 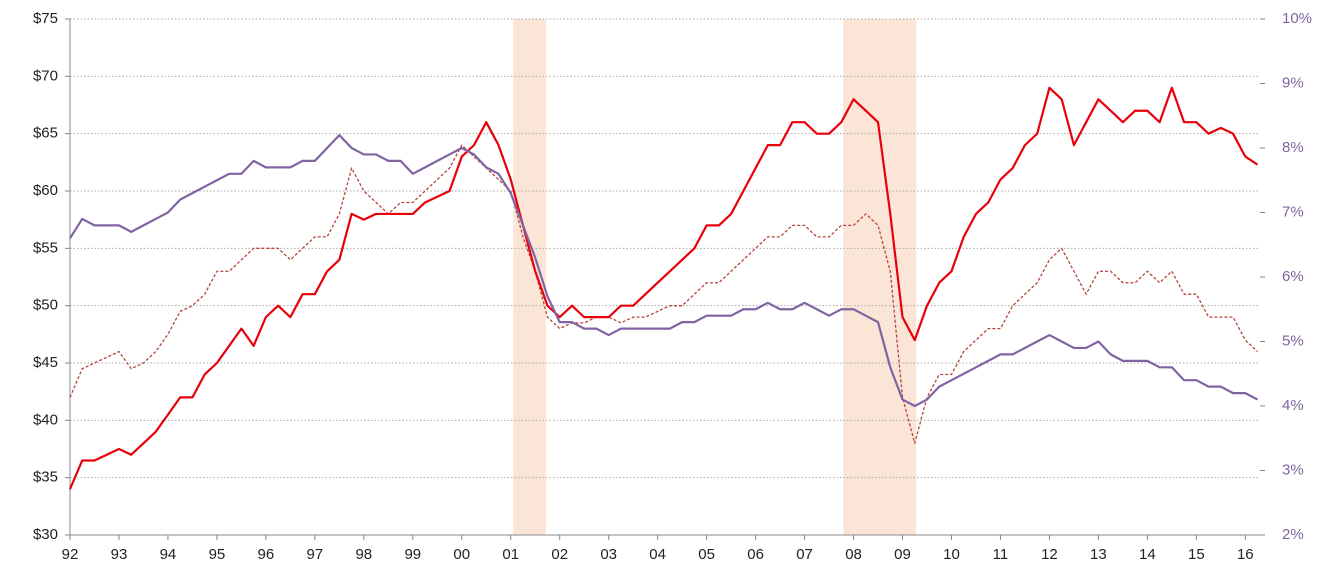 What do you see at coordinates (1245, 554) in the screenshot?
I see `x-tick-label: 16` at bounding box center [1245, 554].